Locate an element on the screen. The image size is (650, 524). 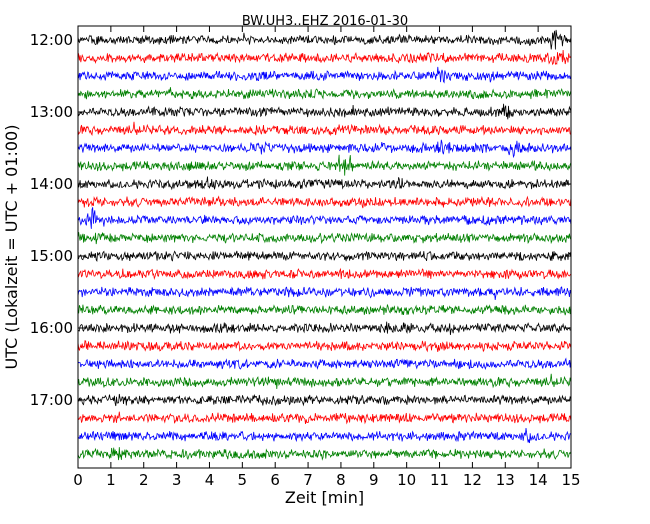
y-tick-label: 14:00 is located at coordinates (51, 184).